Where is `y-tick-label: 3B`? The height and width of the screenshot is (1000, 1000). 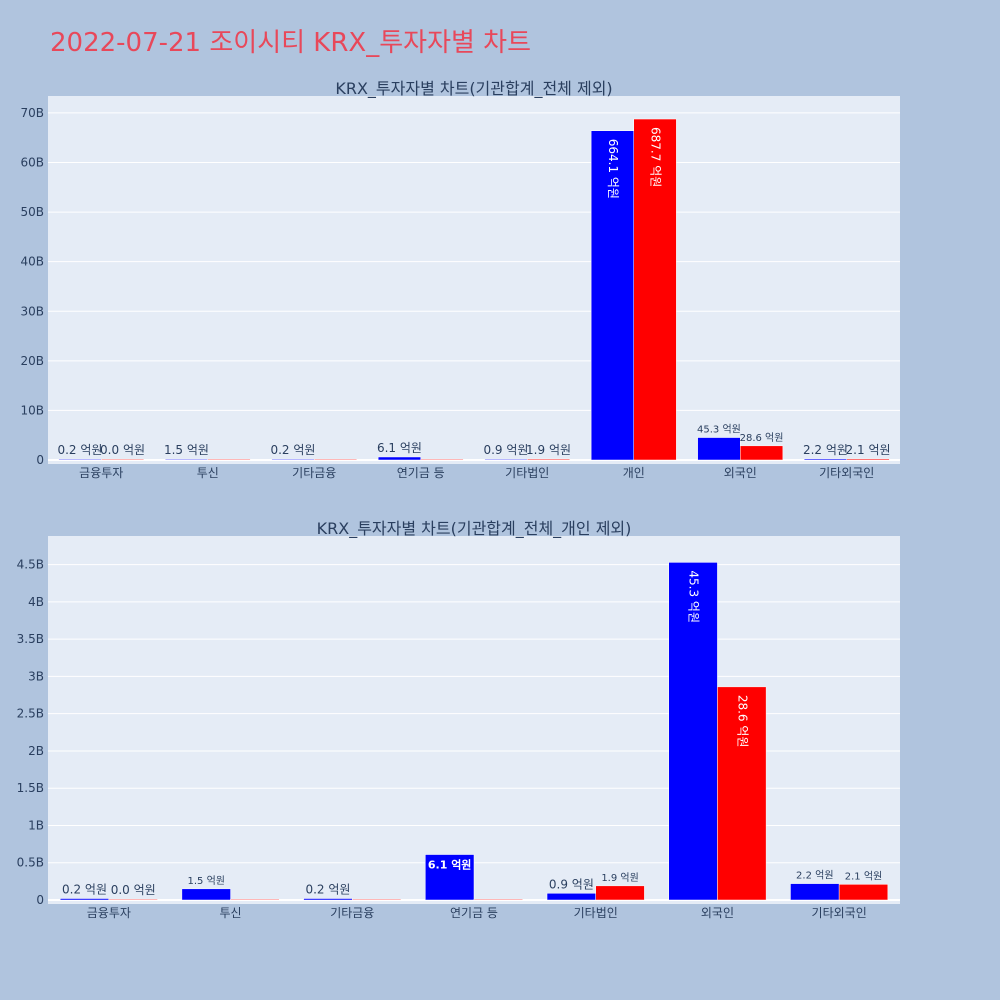 y-tick-label: 3B is located at coordinates (36, 676).